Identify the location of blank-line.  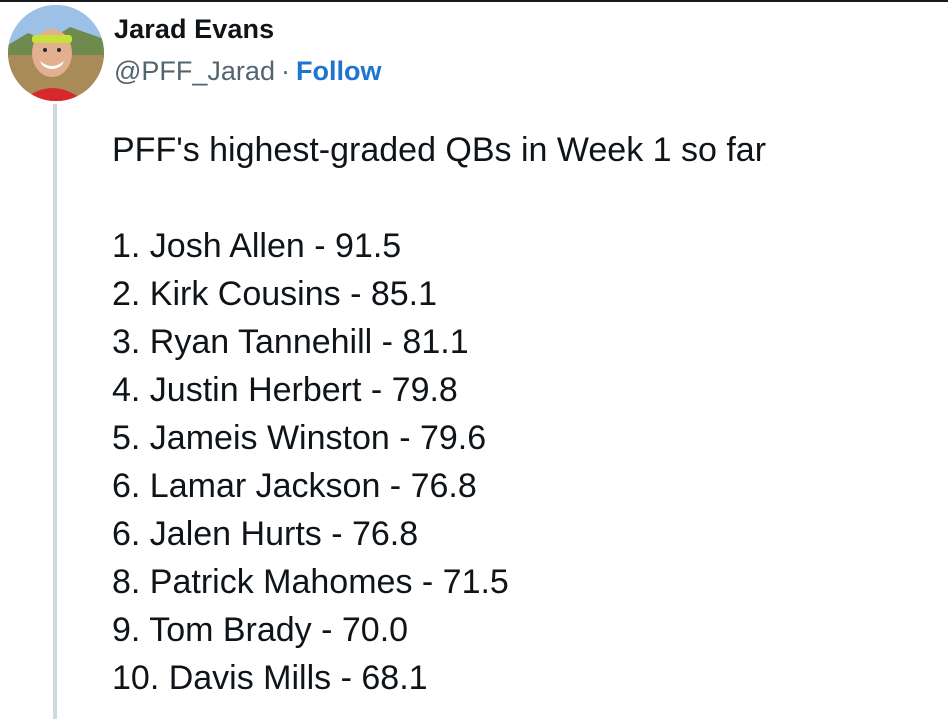
(439, 198).